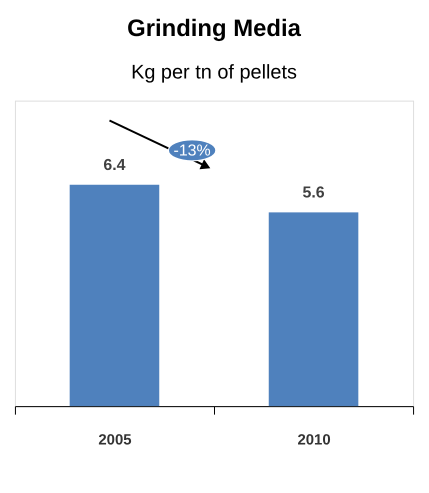 This screenshot has width=429, height=493. I want to click on text: -13%, so click(192, 151).